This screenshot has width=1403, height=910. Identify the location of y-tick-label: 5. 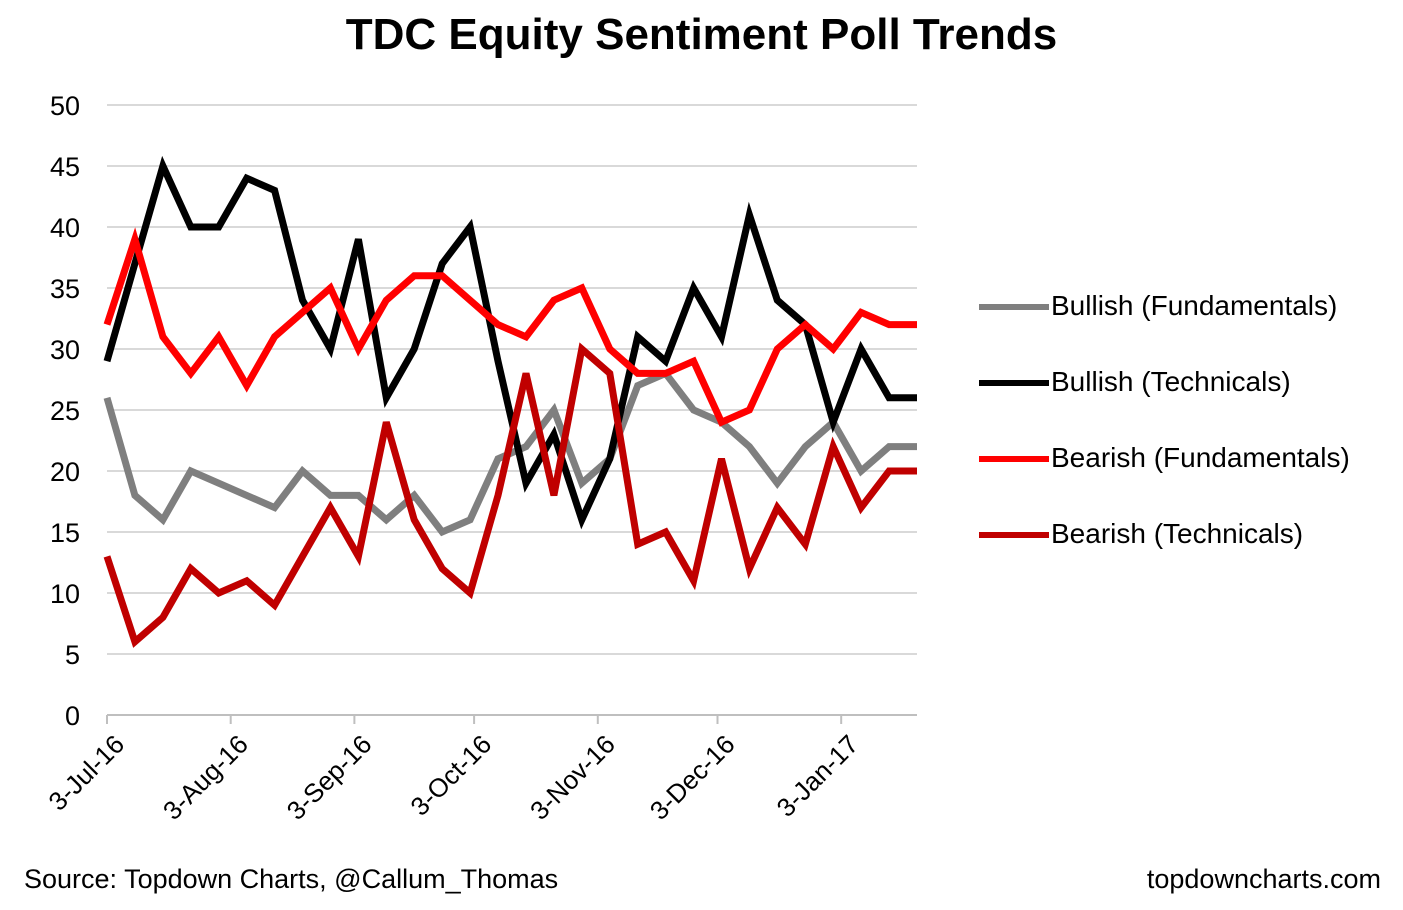
(72, 655).